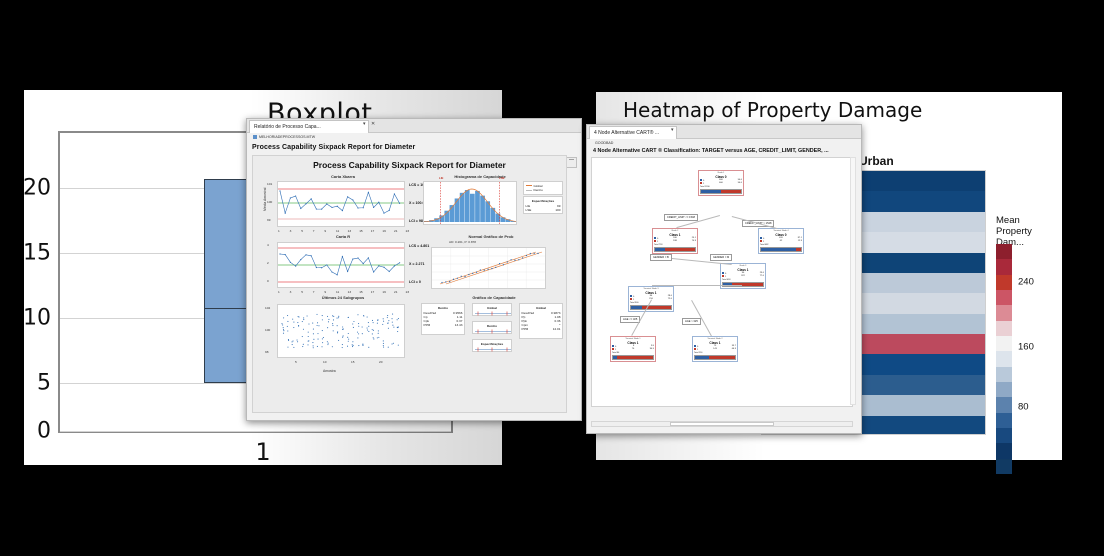  I want to click on colorbar-tick: 240, so click(1026, 282).